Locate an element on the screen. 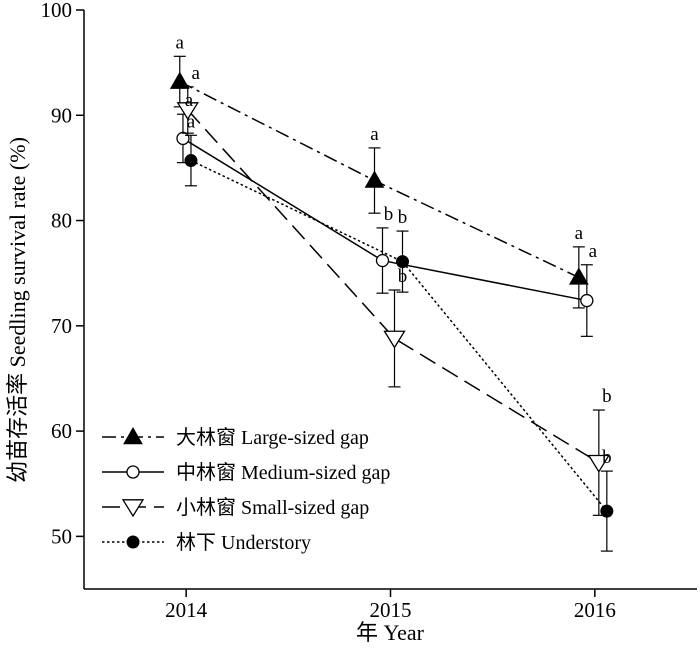 Image resolution: width=700 pixels, height=648 pixels. y-tick-label: 80 is located at coordinates (61, 221).